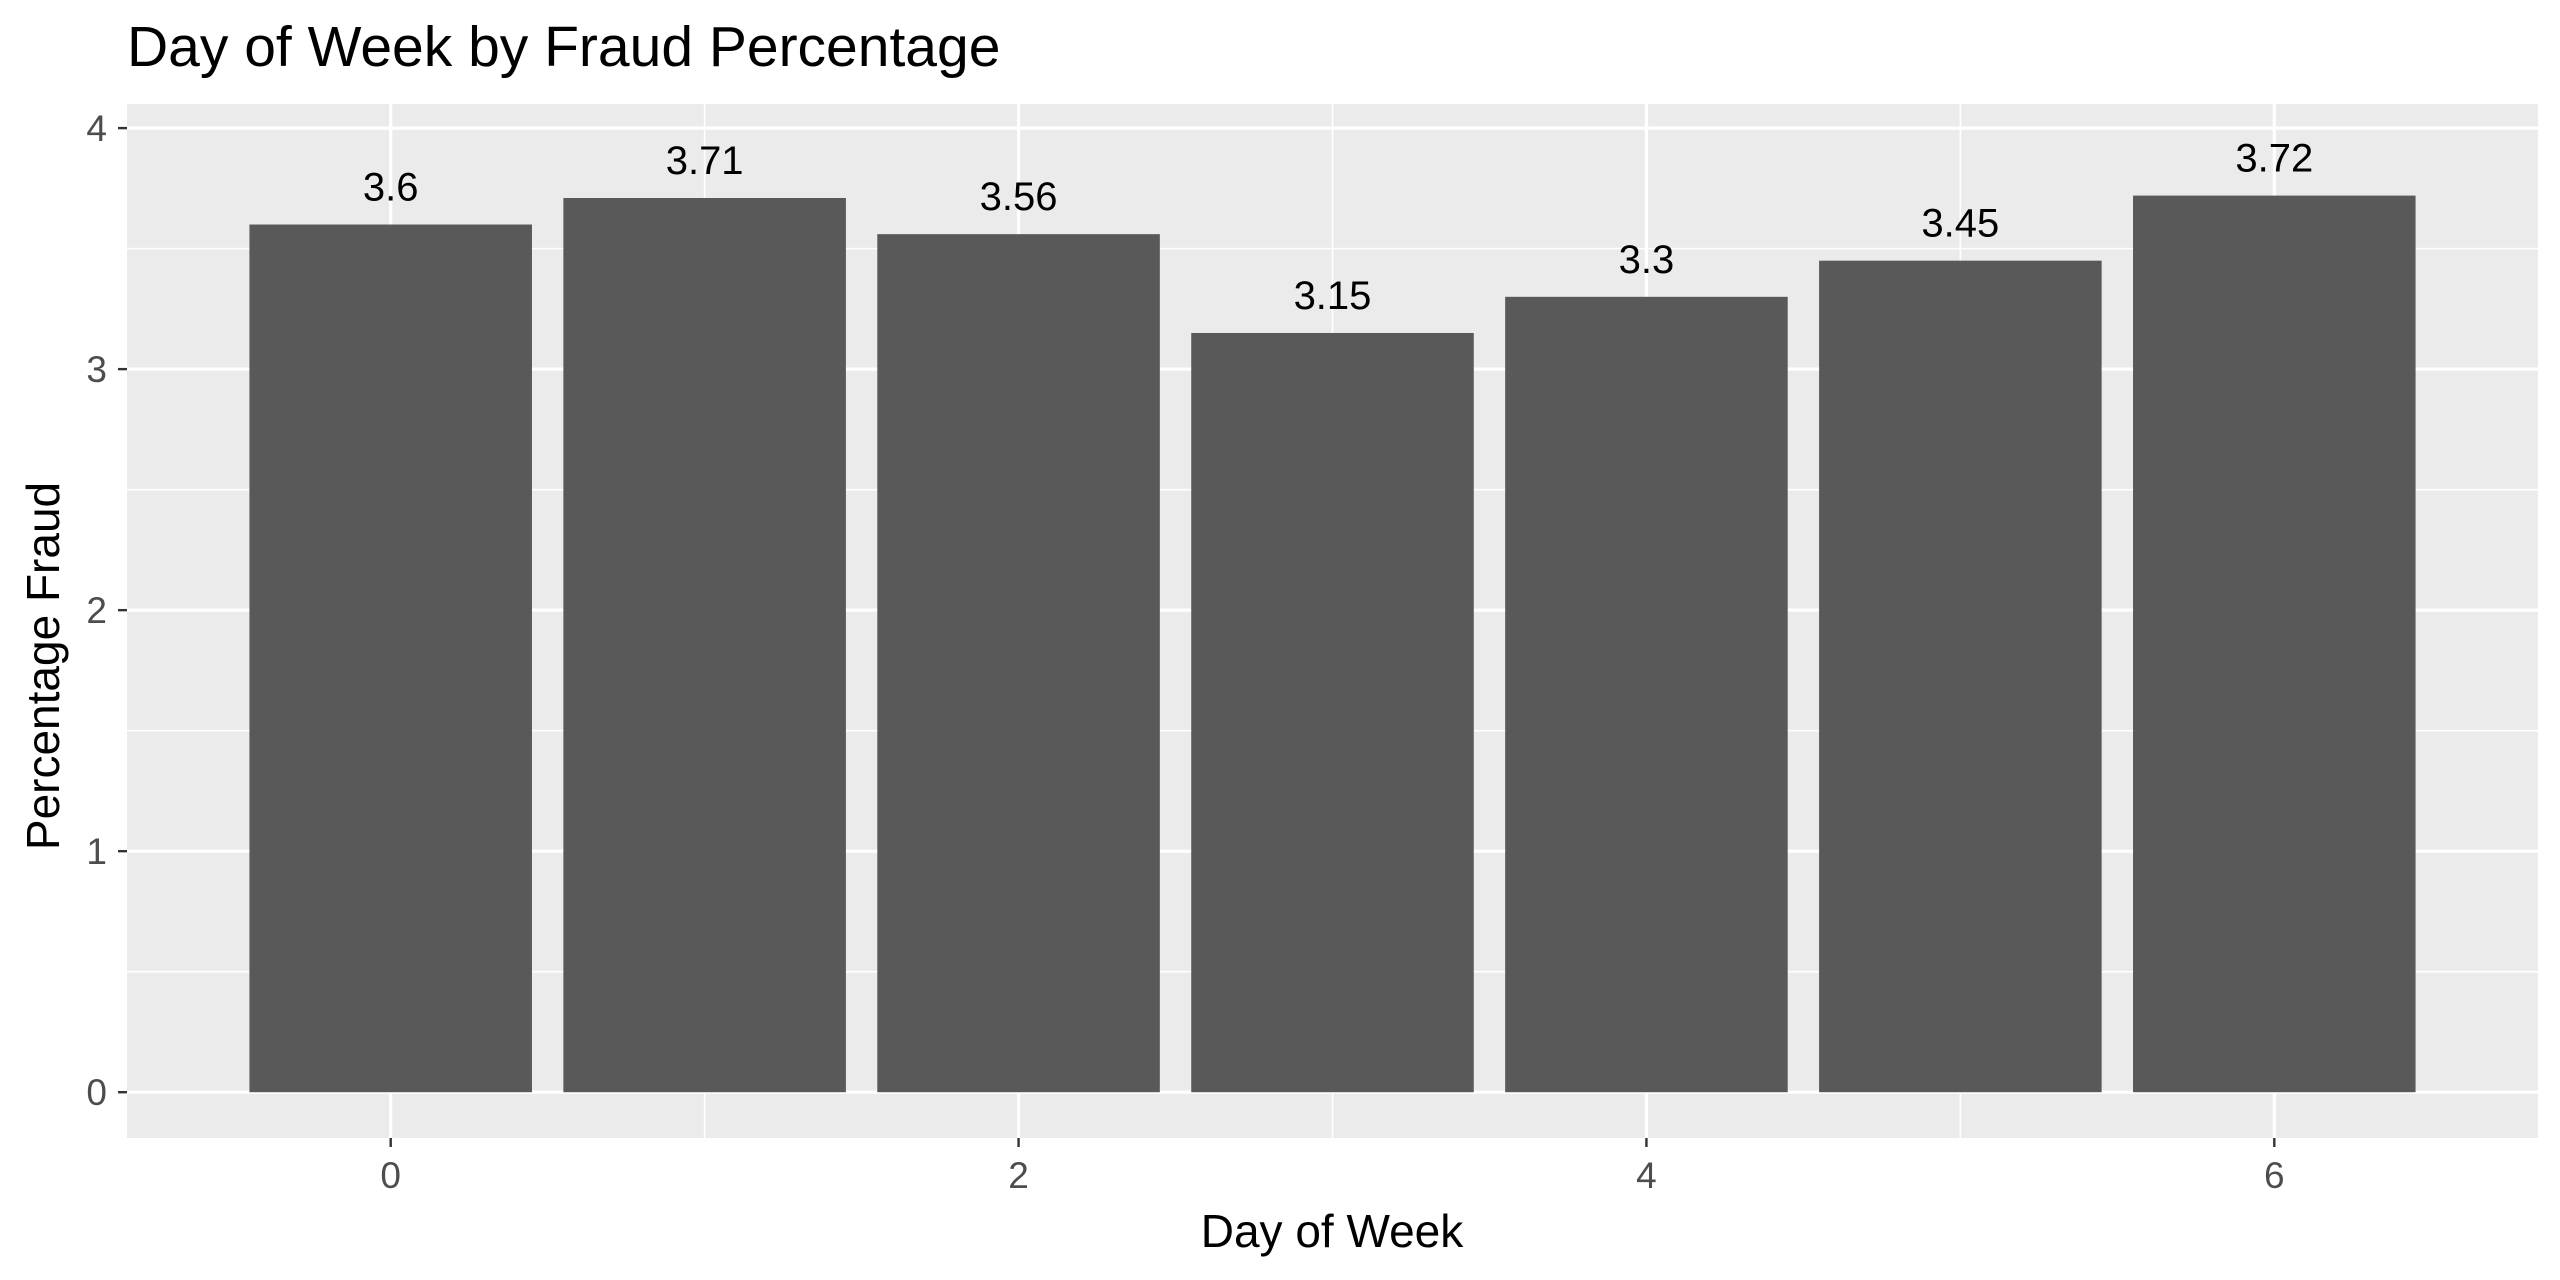 This screenshot has width=2560, height=1280. What do you see at coordinates (1647, 260) in the screenshot?
I see `data-label-day-4: 3.3` at bounding box center [1647, 260].